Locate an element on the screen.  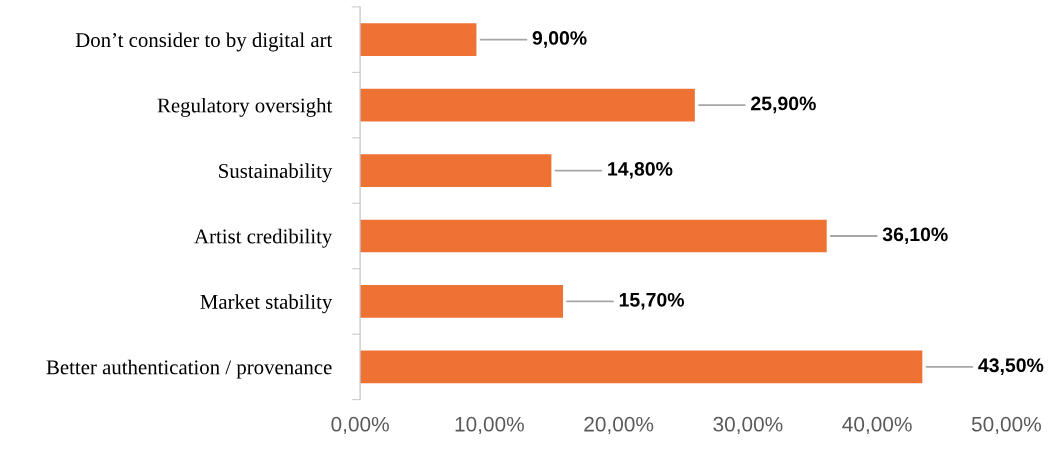
y-tick-label: Regulatory oversight is located at coordinates (245, 107).